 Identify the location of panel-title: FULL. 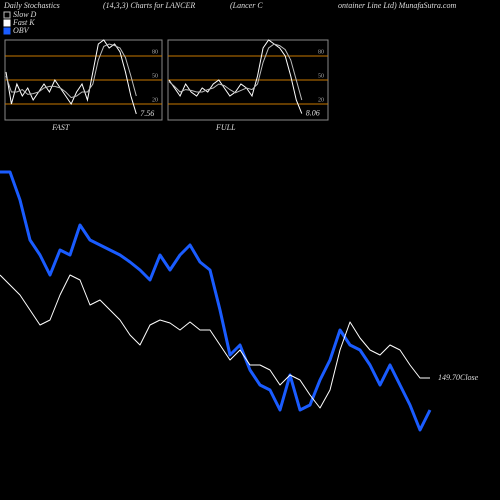
(225, 127).